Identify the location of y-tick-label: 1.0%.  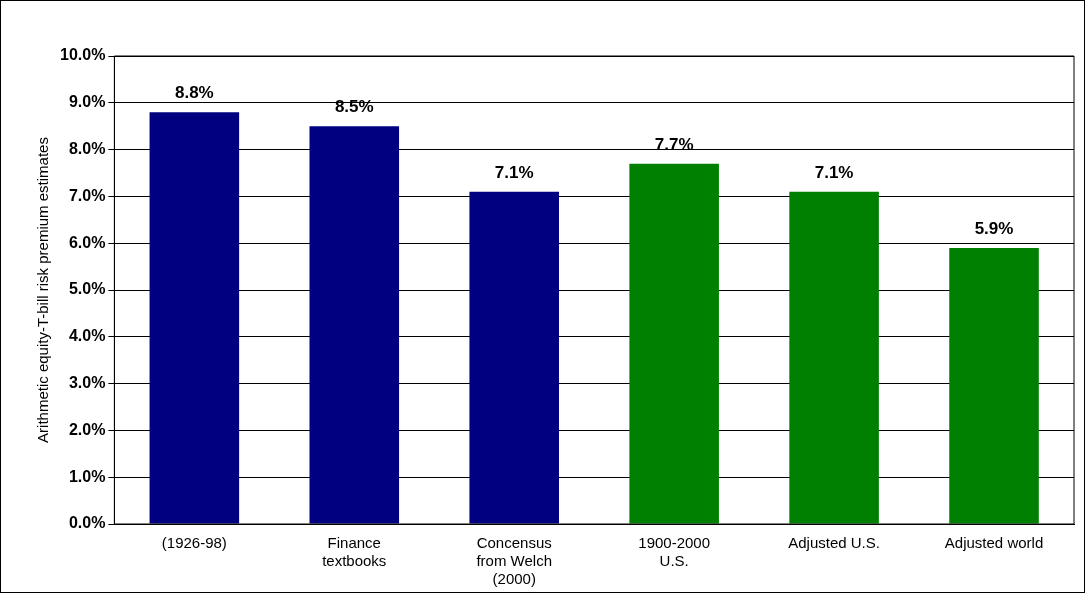
(87, 476).